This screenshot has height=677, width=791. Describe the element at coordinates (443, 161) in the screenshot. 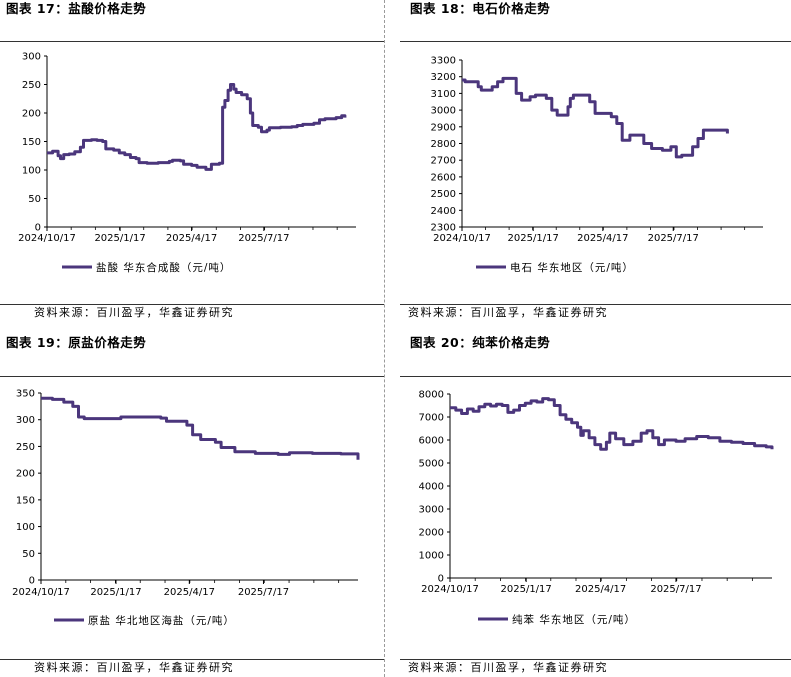

I see `y-tick-label: 2700` at that location.